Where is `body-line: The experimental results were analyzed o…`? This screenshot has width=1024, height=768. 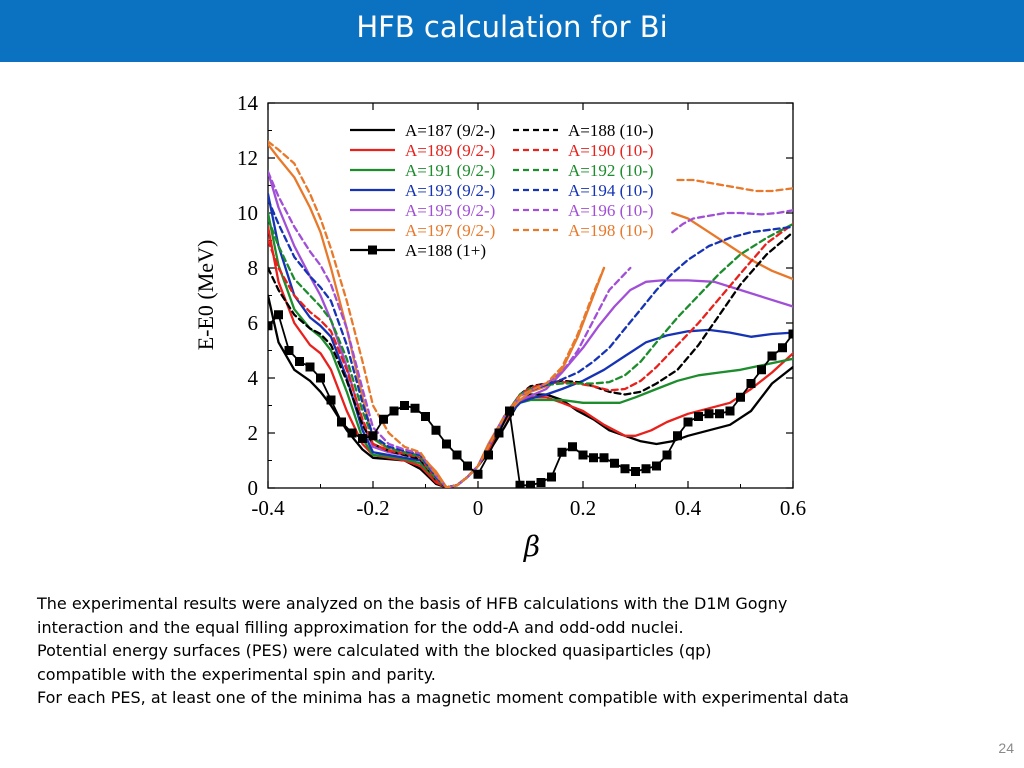
body-line: The experimental results were analyzed o… is located at coordinates (412, 603).